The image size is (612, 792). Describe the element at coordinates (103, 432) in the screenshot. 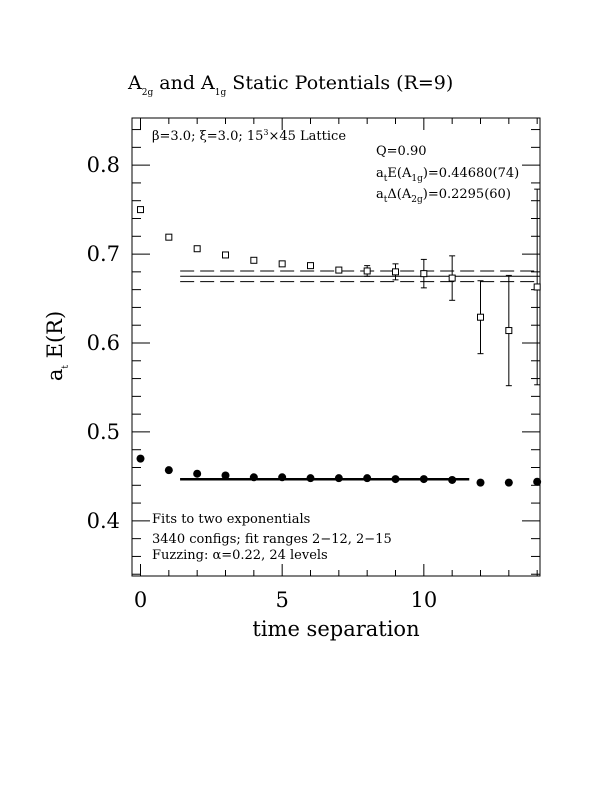

I see `y-tick-label: 0.5` at that location.